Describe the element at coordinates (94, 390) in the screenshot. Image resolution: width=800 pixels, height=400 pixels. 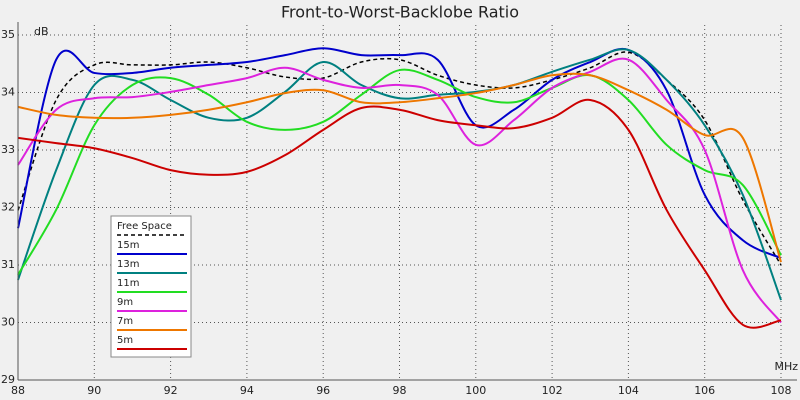
I see `x-tick-label: 90` at that location.